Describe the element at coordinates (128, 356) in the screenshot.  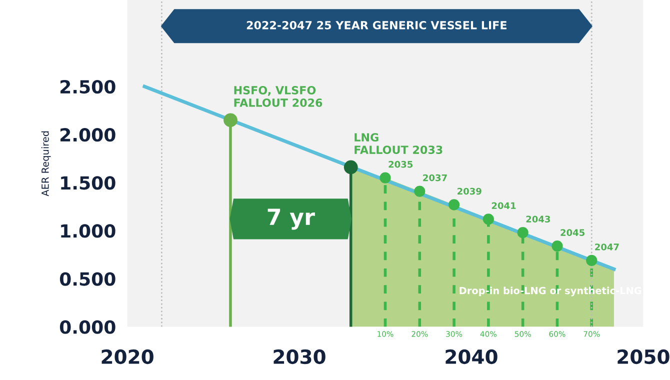
I see `x-tick-label: 2020` at that location.